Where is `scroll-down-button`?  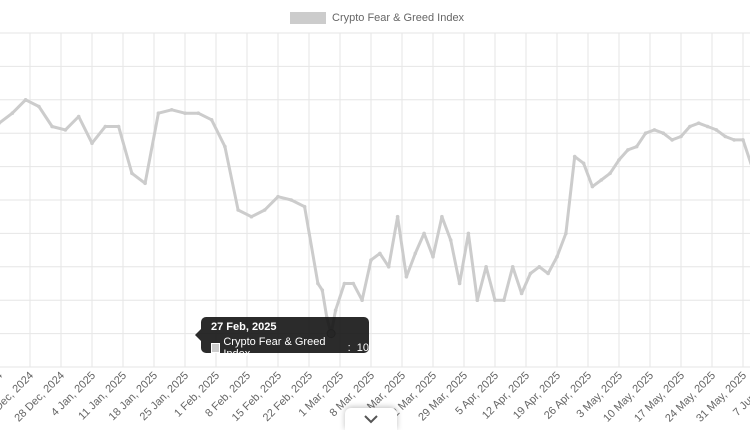
scroll-down-button is located at coordinates (371, 419).